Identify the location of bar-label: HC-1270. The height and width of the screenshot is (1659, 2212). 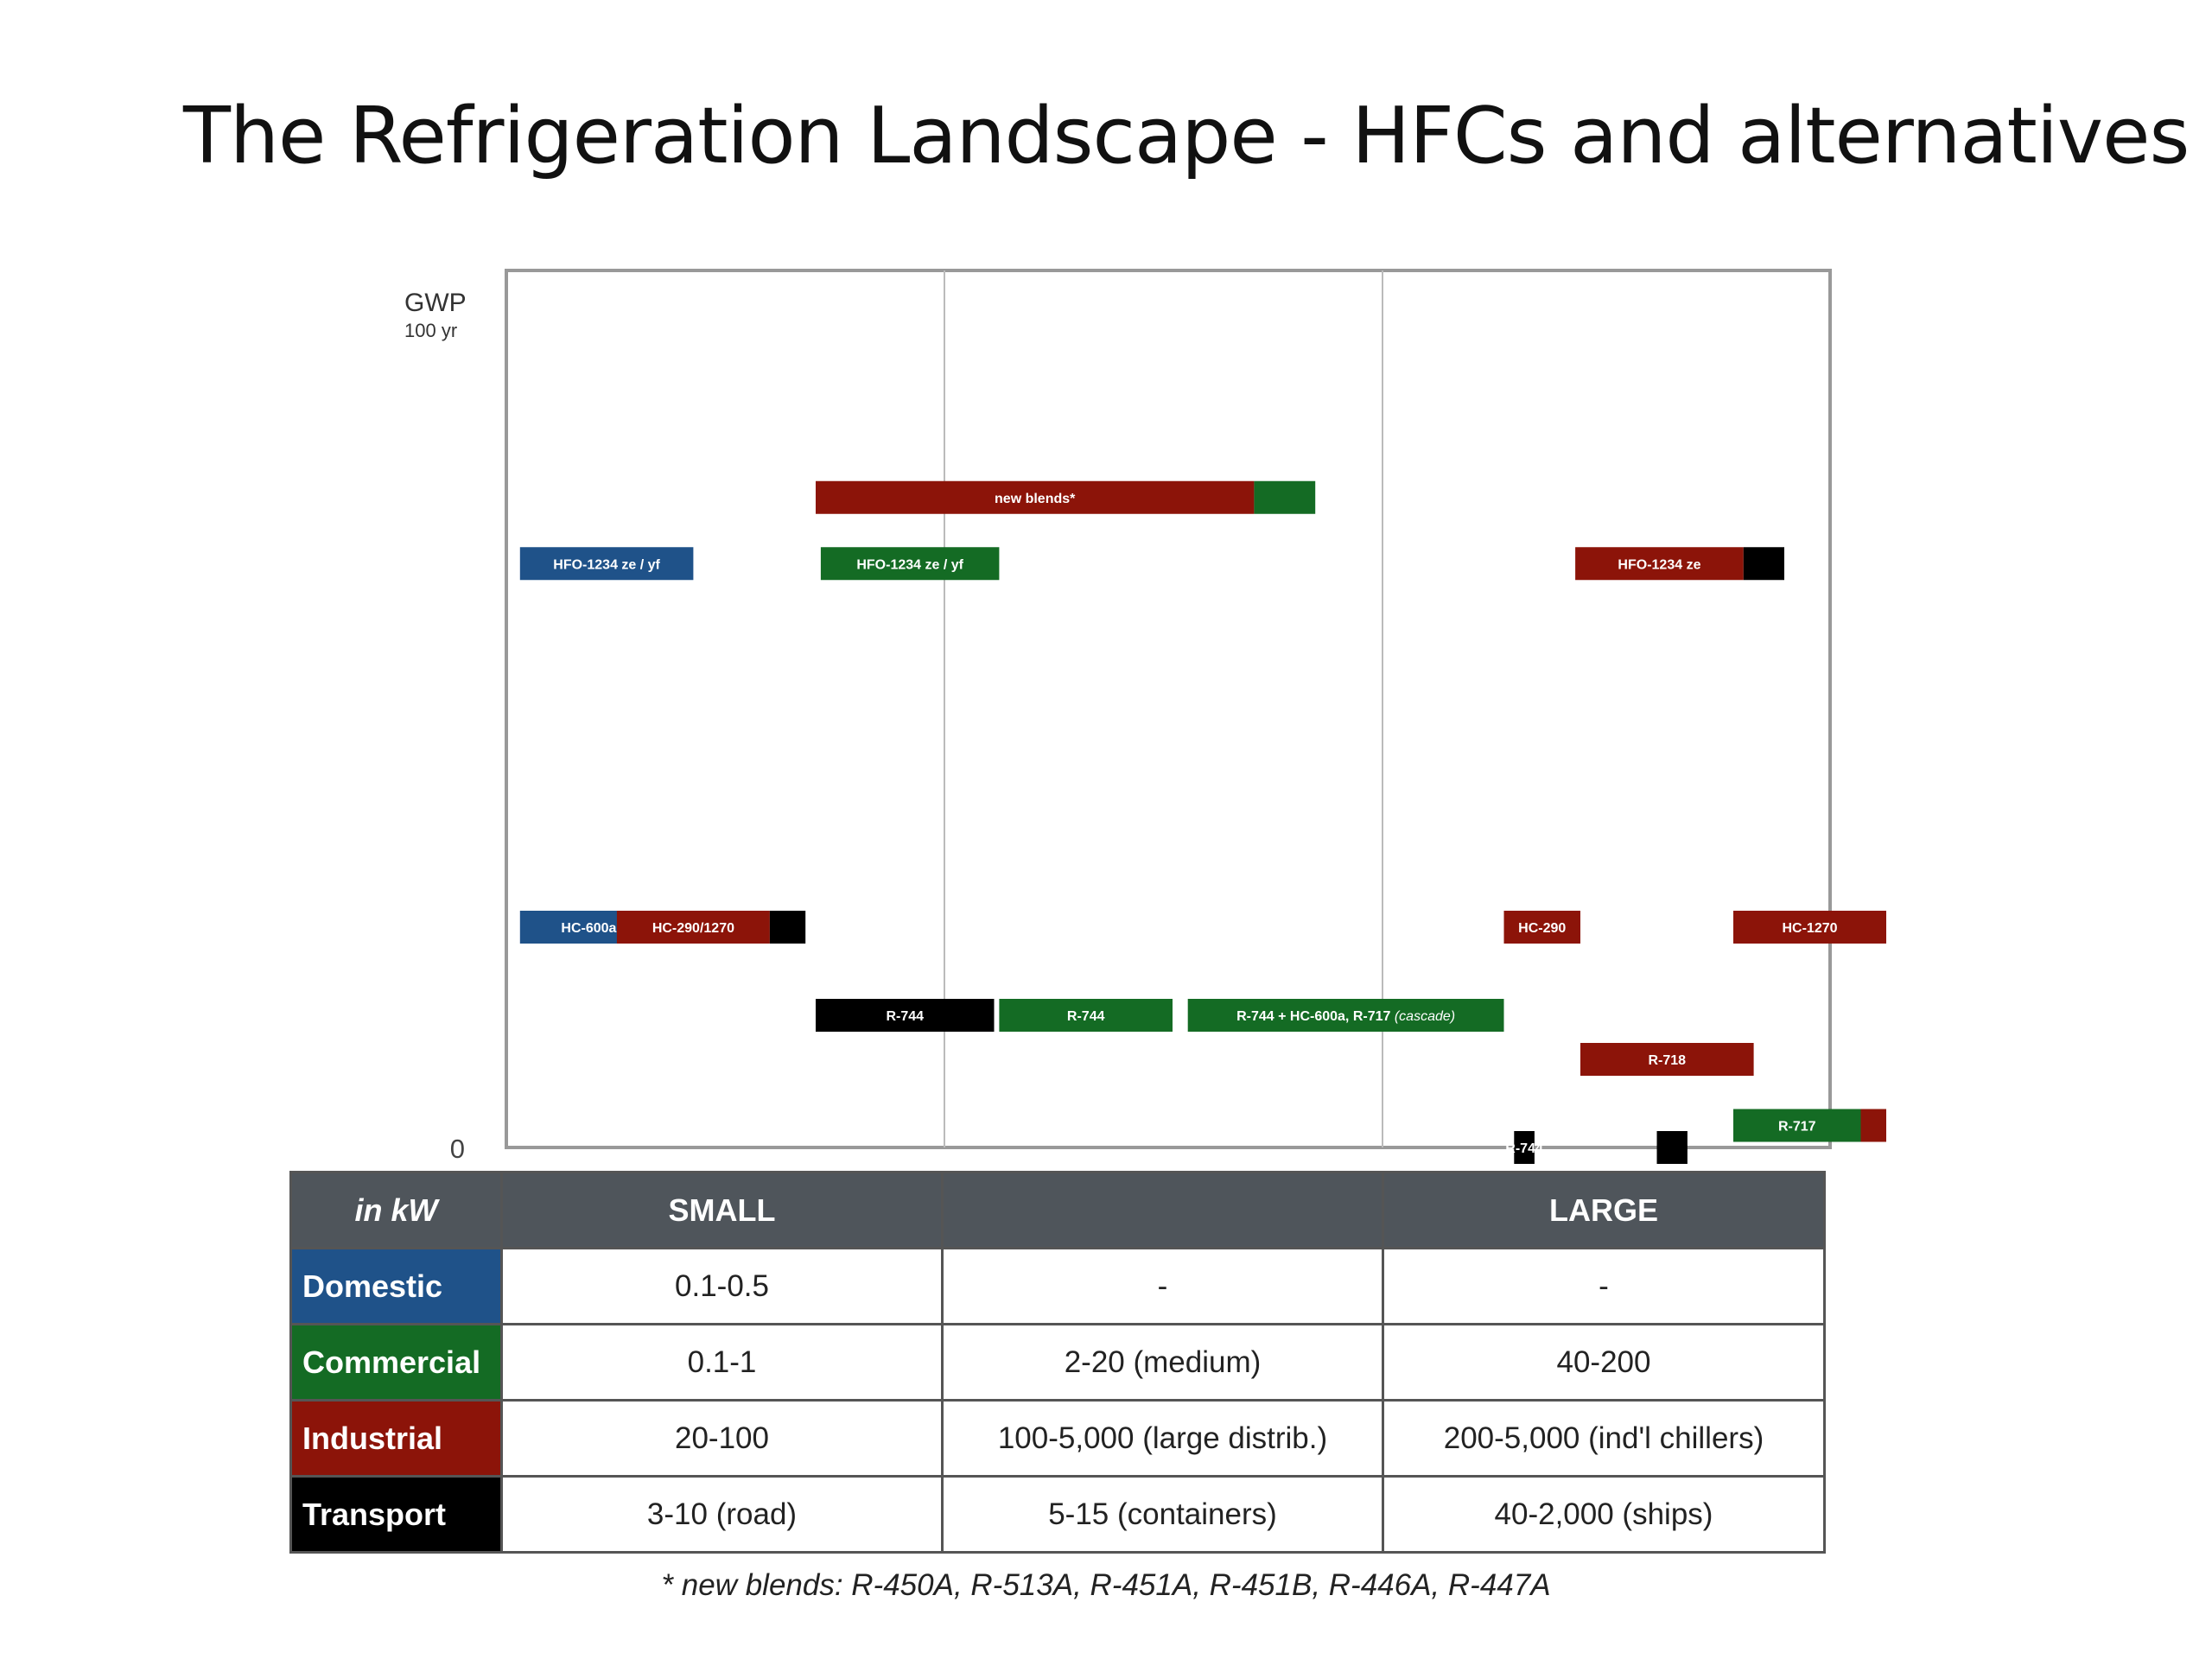
(1809, 928).